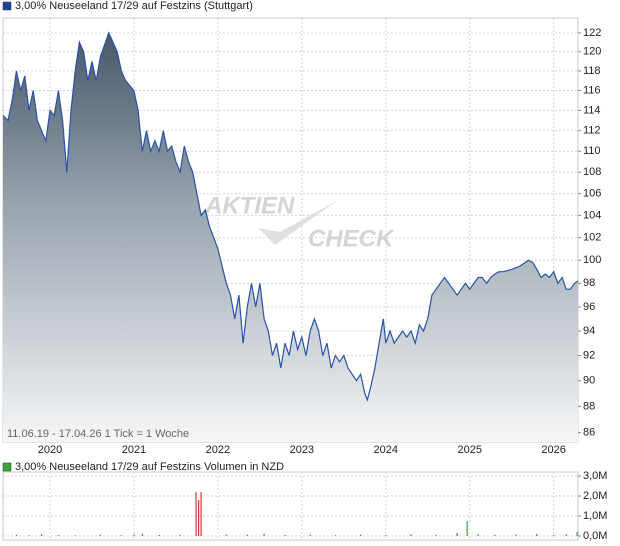 The height and width of the screenshot is (546, 620). I want to click on y-tick-label: 2,0M, so click(595, 496).